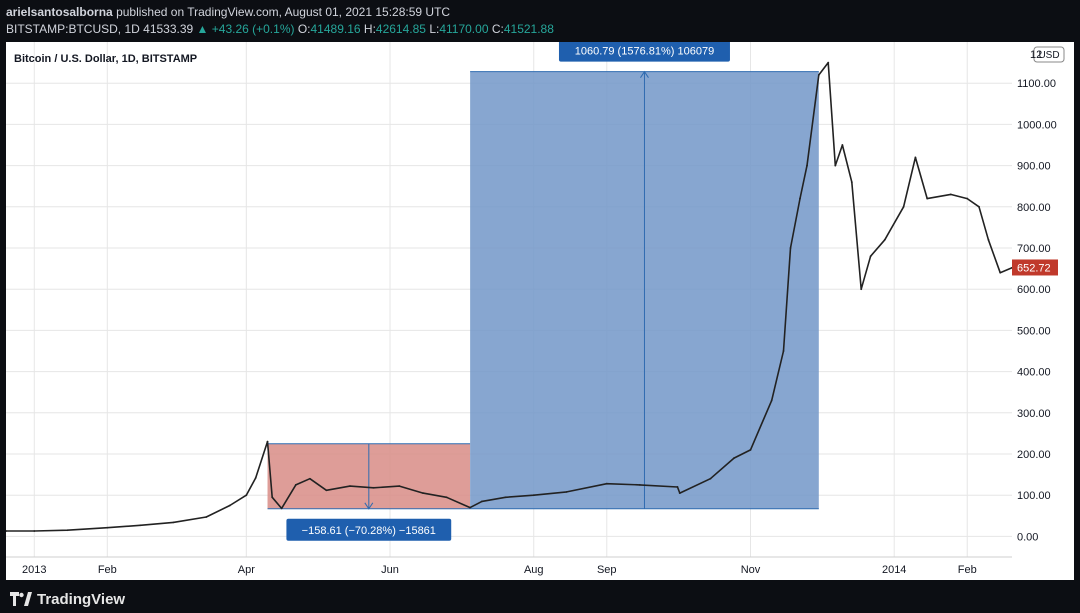  I want to click on x-tick-label: Aug, so click(534, 570).